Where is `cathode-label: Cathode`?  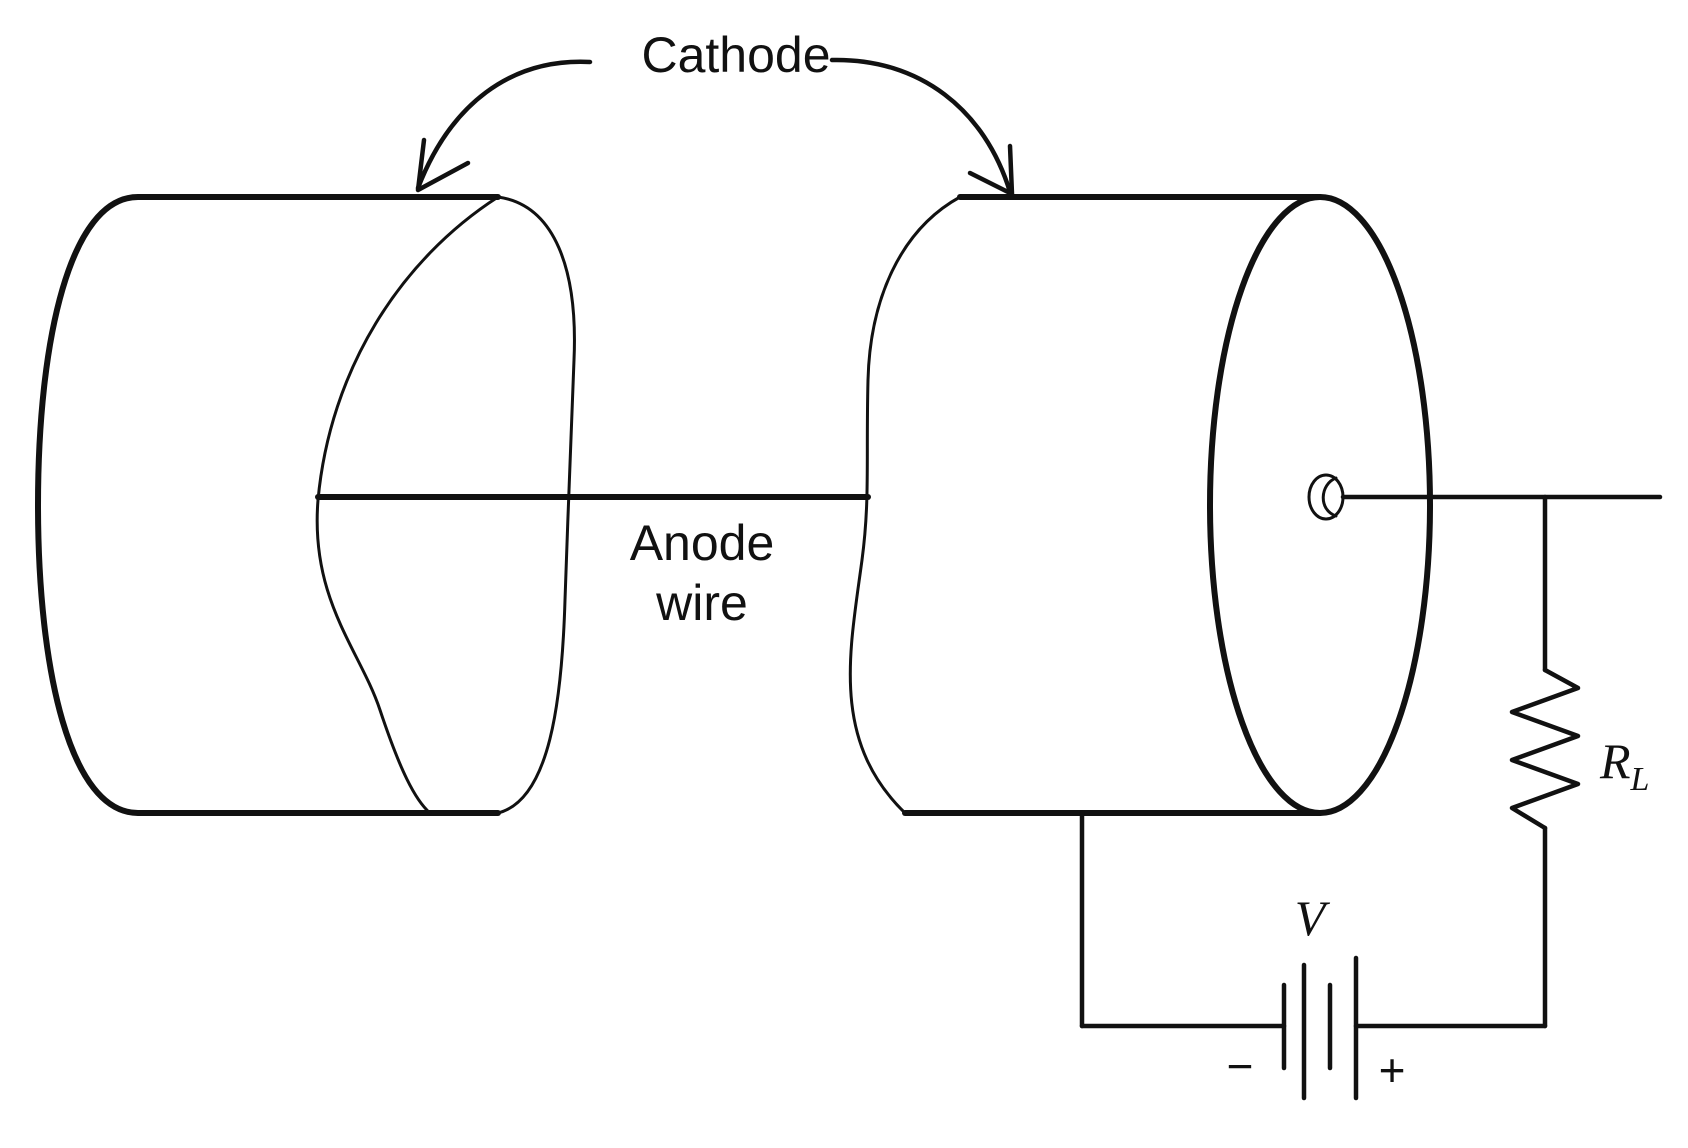
cathode-label: Cathode is located at coordinates (735, 55).